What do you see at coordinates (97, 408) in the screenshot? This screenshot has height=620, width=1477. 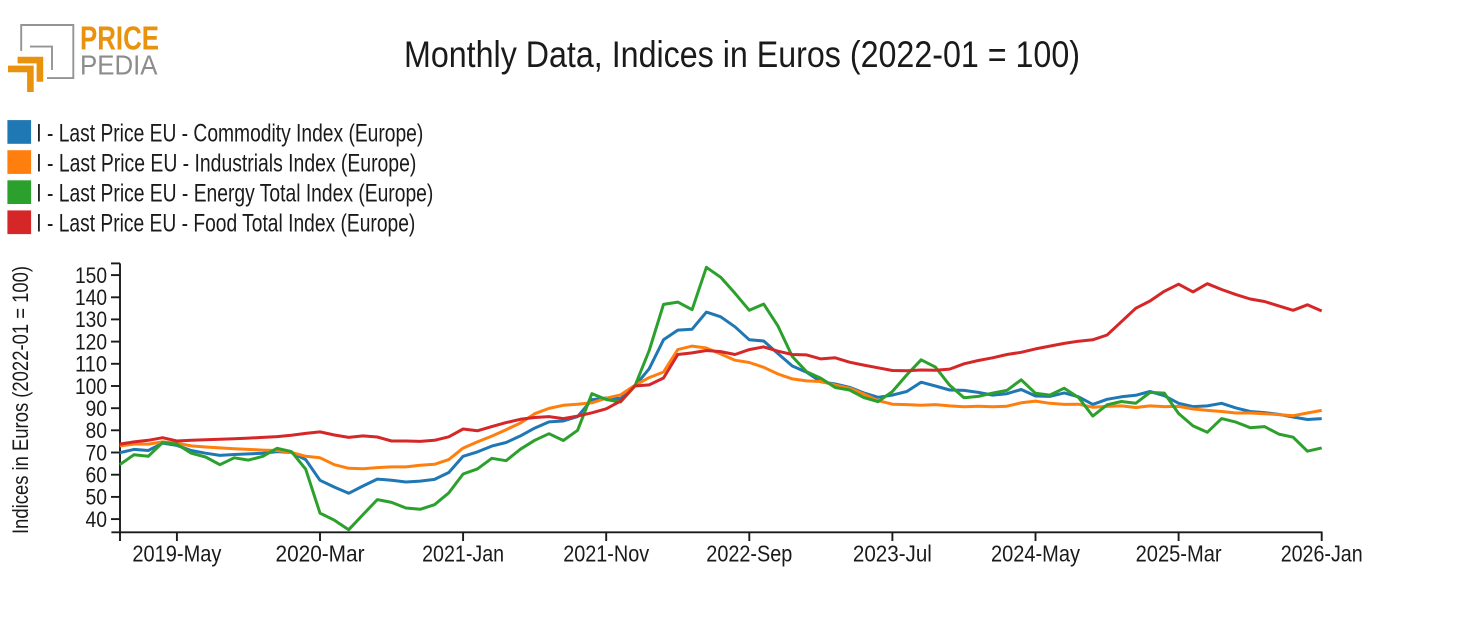 I see `svg-text: 90` at bounding box center [97, 408].